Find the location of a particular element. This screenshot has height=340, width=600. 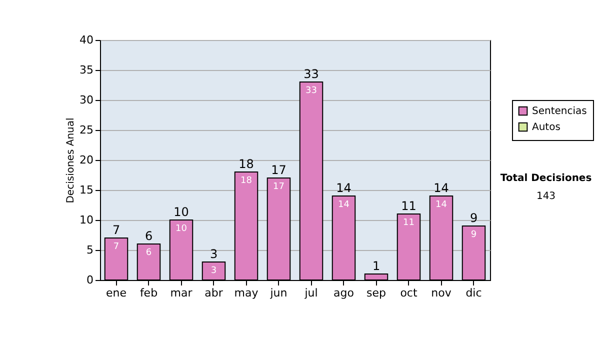

text: 143 is located at coordinates (546, 196).